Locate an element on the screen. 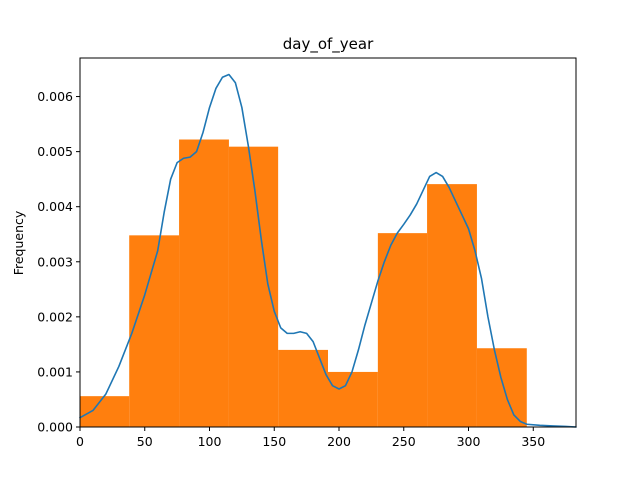  x-tick-label: 300 is located at coordinates (469, 441).